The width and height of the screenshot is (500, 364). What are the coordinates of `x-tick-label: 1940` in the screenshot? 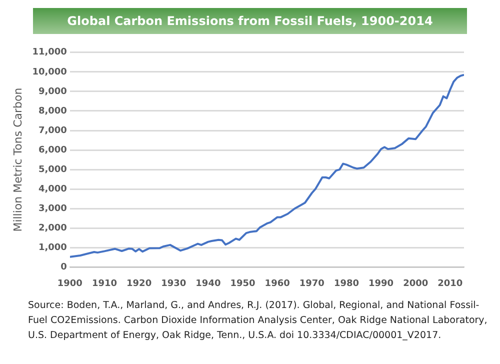 It's located at (208, 283).